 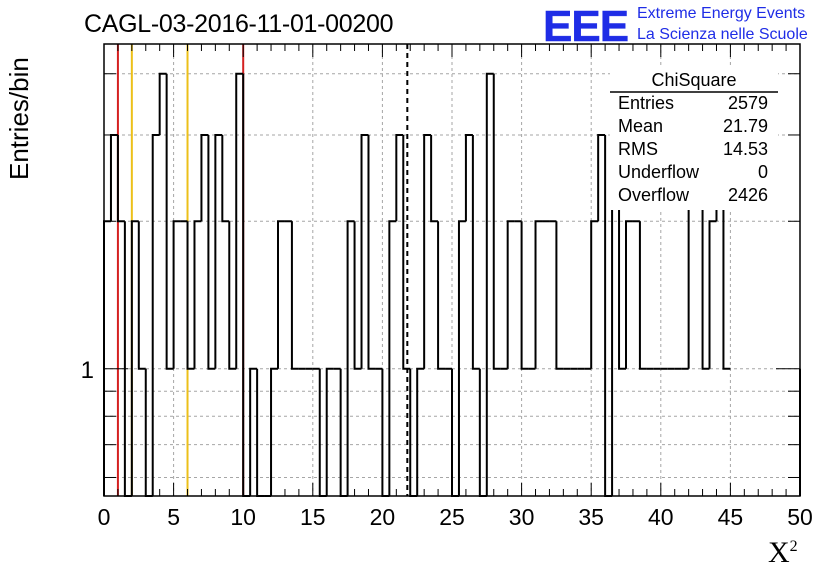 What do you see at coordinates (763, 172) in the screenshot?
I see `stats-row-value: 0` at bounding box center [763, 172].